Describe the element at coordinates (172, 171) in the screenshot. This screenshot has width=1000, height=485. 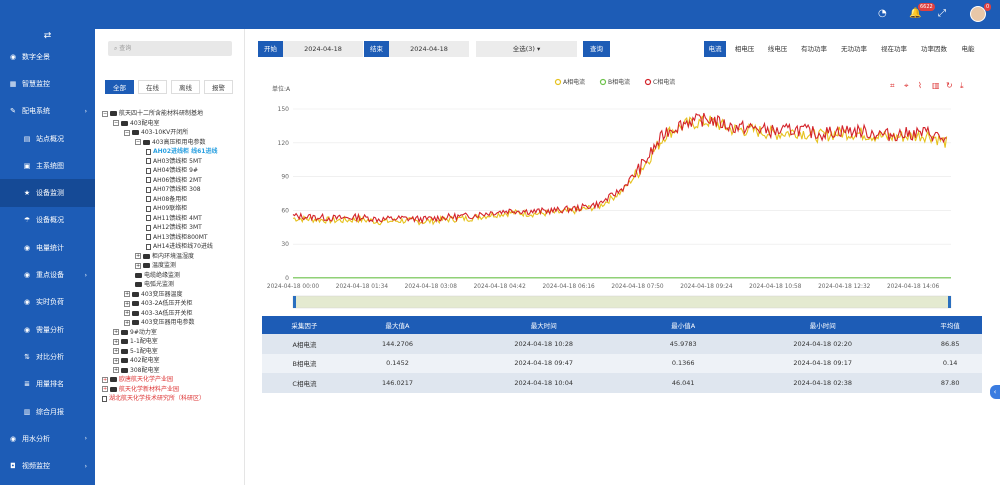
I see `tree-node: AH04馈线柜 9#` at that location.